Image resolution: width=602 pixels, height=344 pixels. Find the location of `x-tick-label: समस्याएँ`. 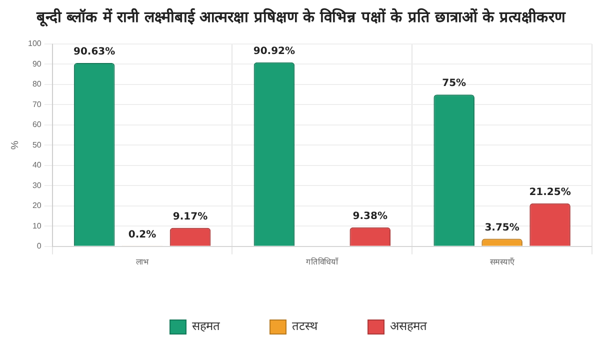

x-tick-label: समस्याएँ is located at coordinates (503, 261).